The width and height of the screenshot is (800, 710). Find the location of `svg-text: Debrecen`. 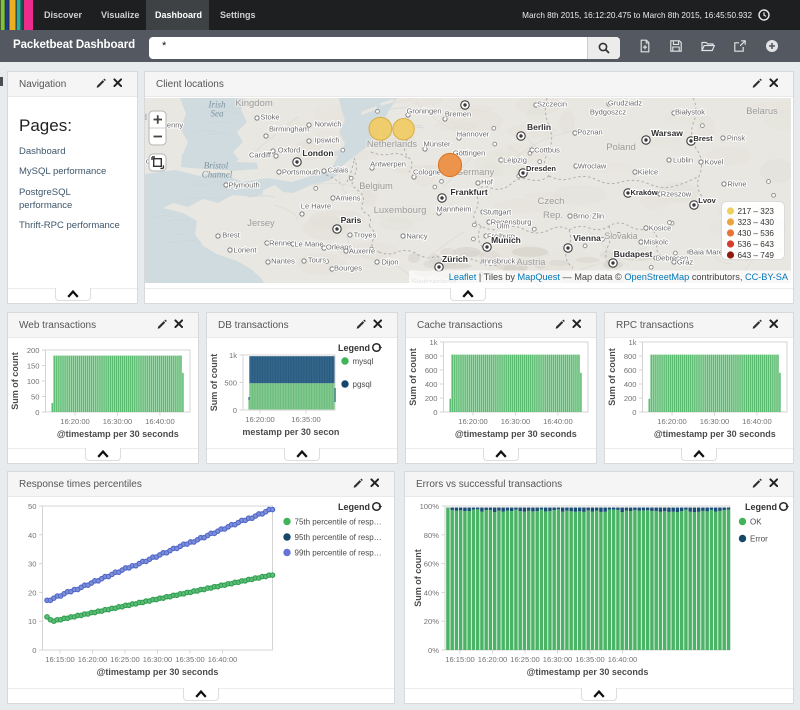

svg-text: Debrecen is located at coordinates (672, 258).